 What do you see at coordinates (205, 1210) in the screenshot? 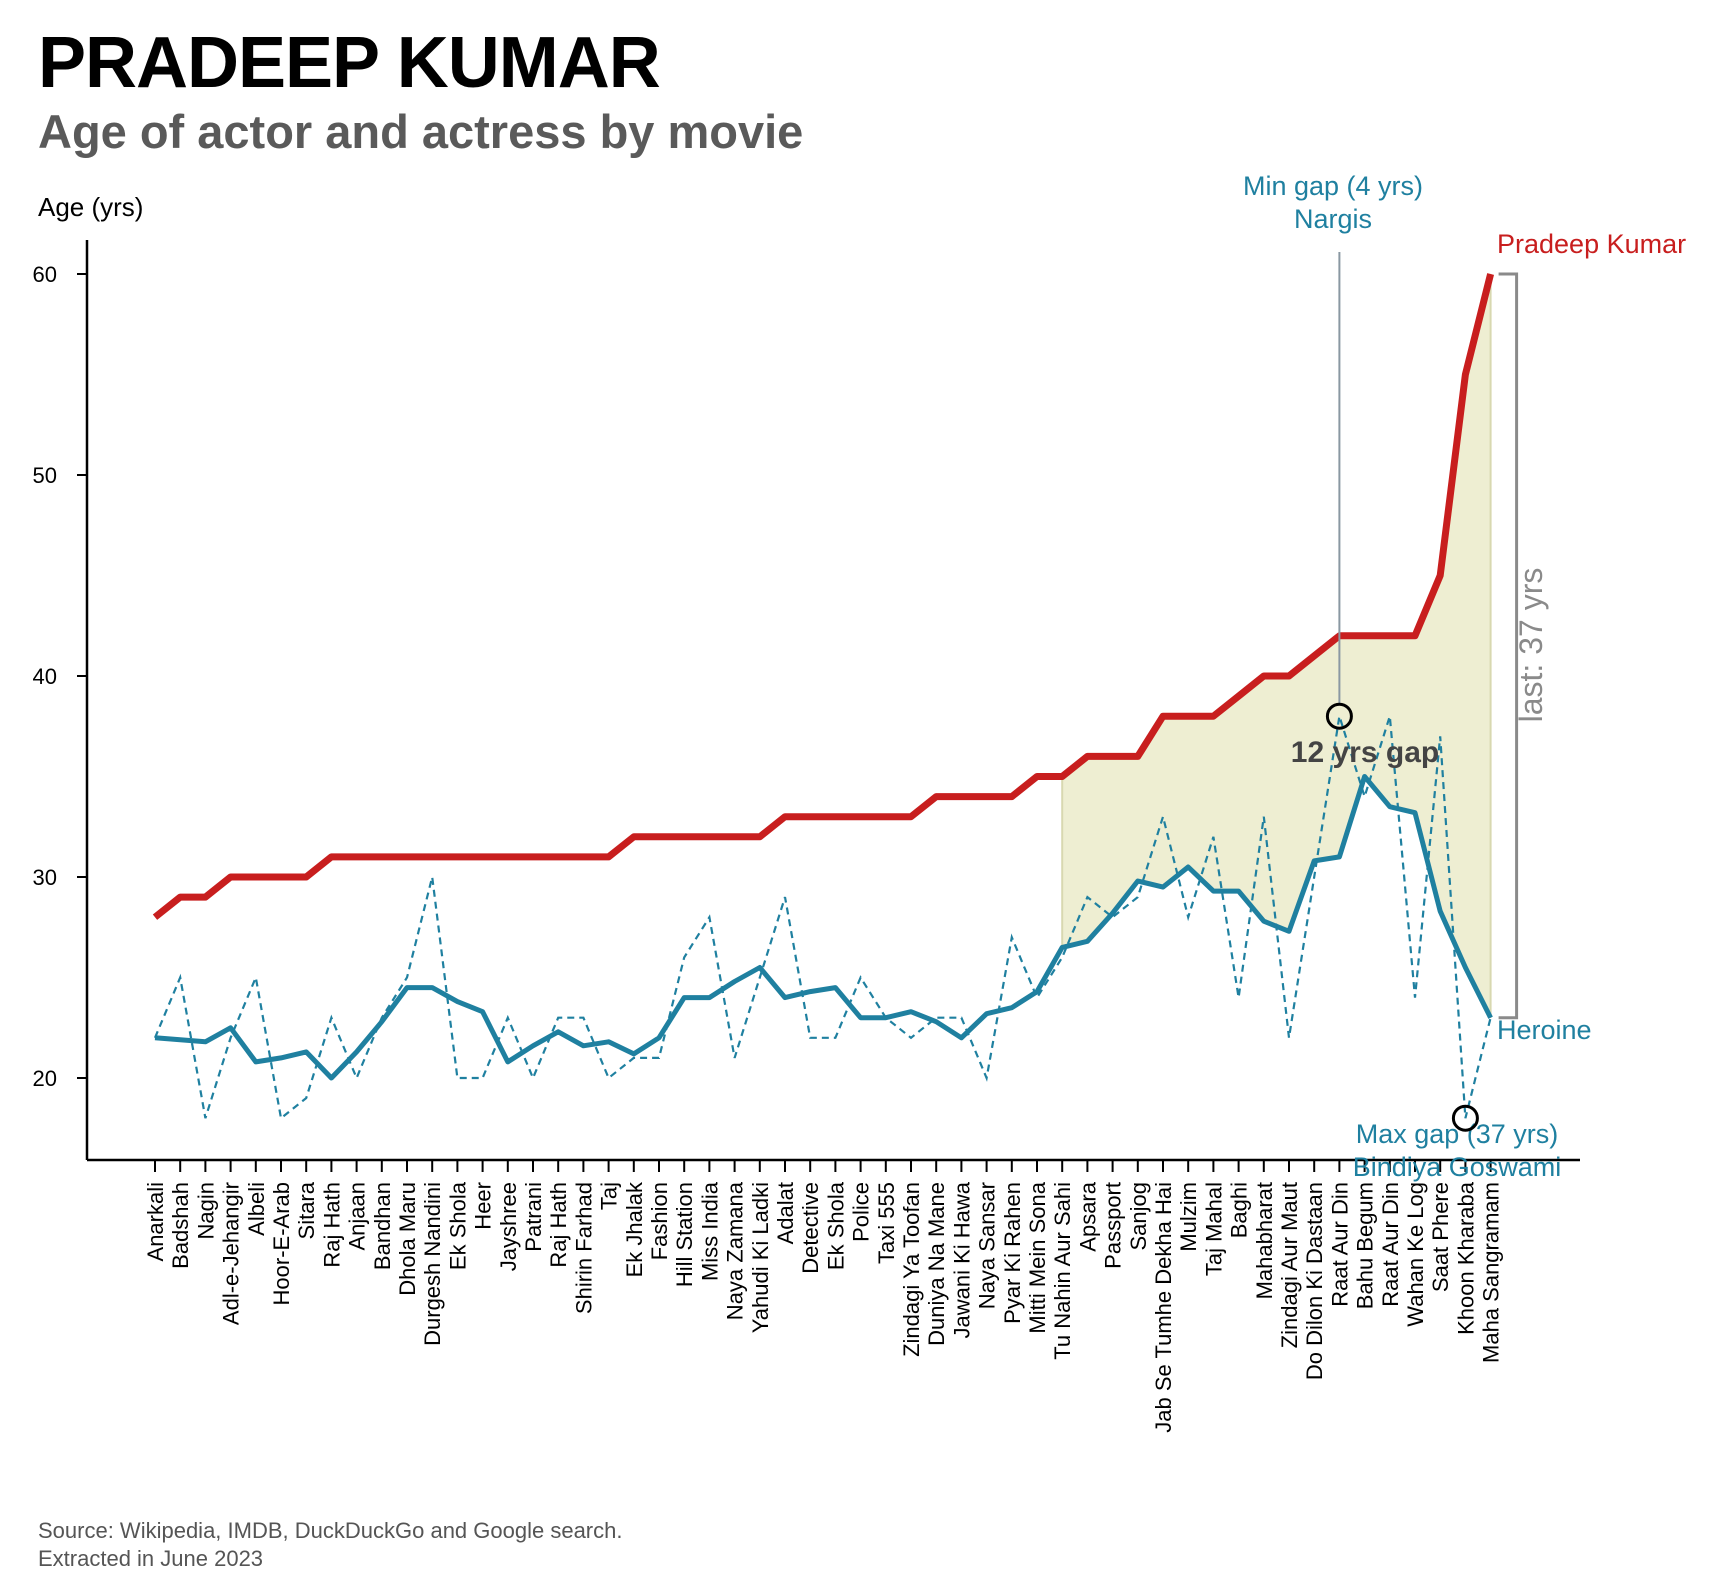
I see `x-tick-label: Nagin` at bounding box center [205, 1210].